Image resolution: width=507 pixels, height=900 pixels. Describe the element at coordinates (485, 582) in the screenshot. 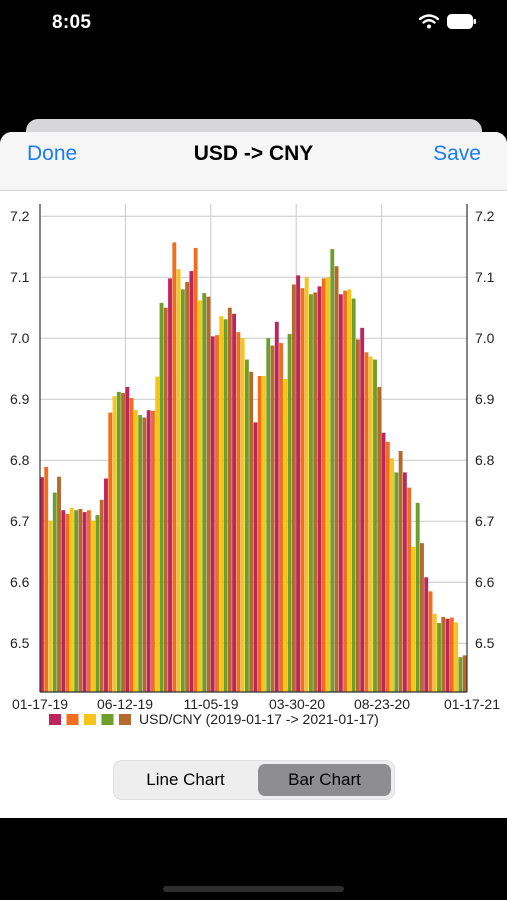

I see `y-tick-label-right: 6.6` at that location.